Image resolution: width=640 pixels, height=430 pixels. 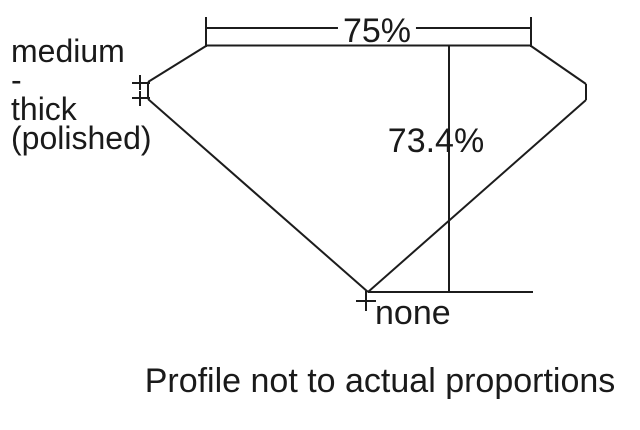 I want to click on crown-facet-left, so click(x=177, y=64).